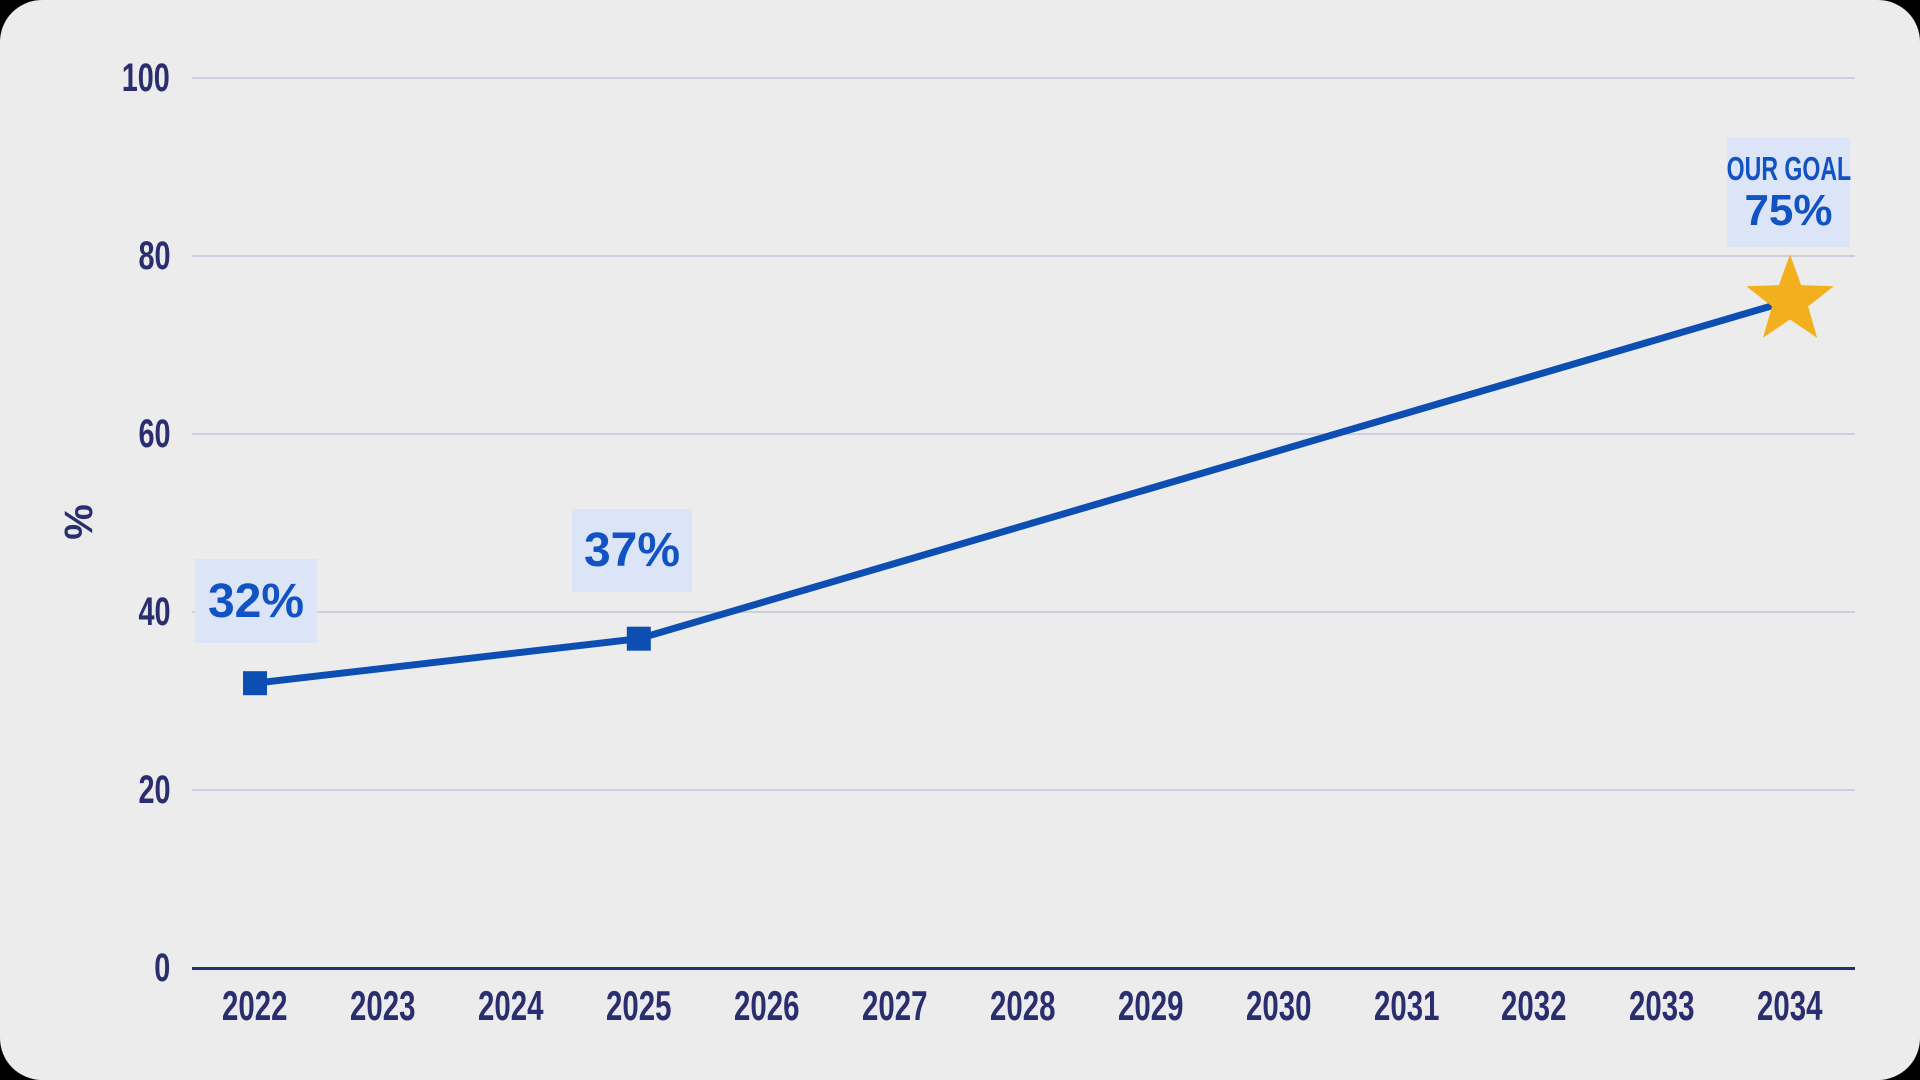 This screenshot has height=1080, width=1920. What do you see at coordinates (1790, 296) in the screenshot?
I see `goal-star-icon` at bounding box center [1790, 296].